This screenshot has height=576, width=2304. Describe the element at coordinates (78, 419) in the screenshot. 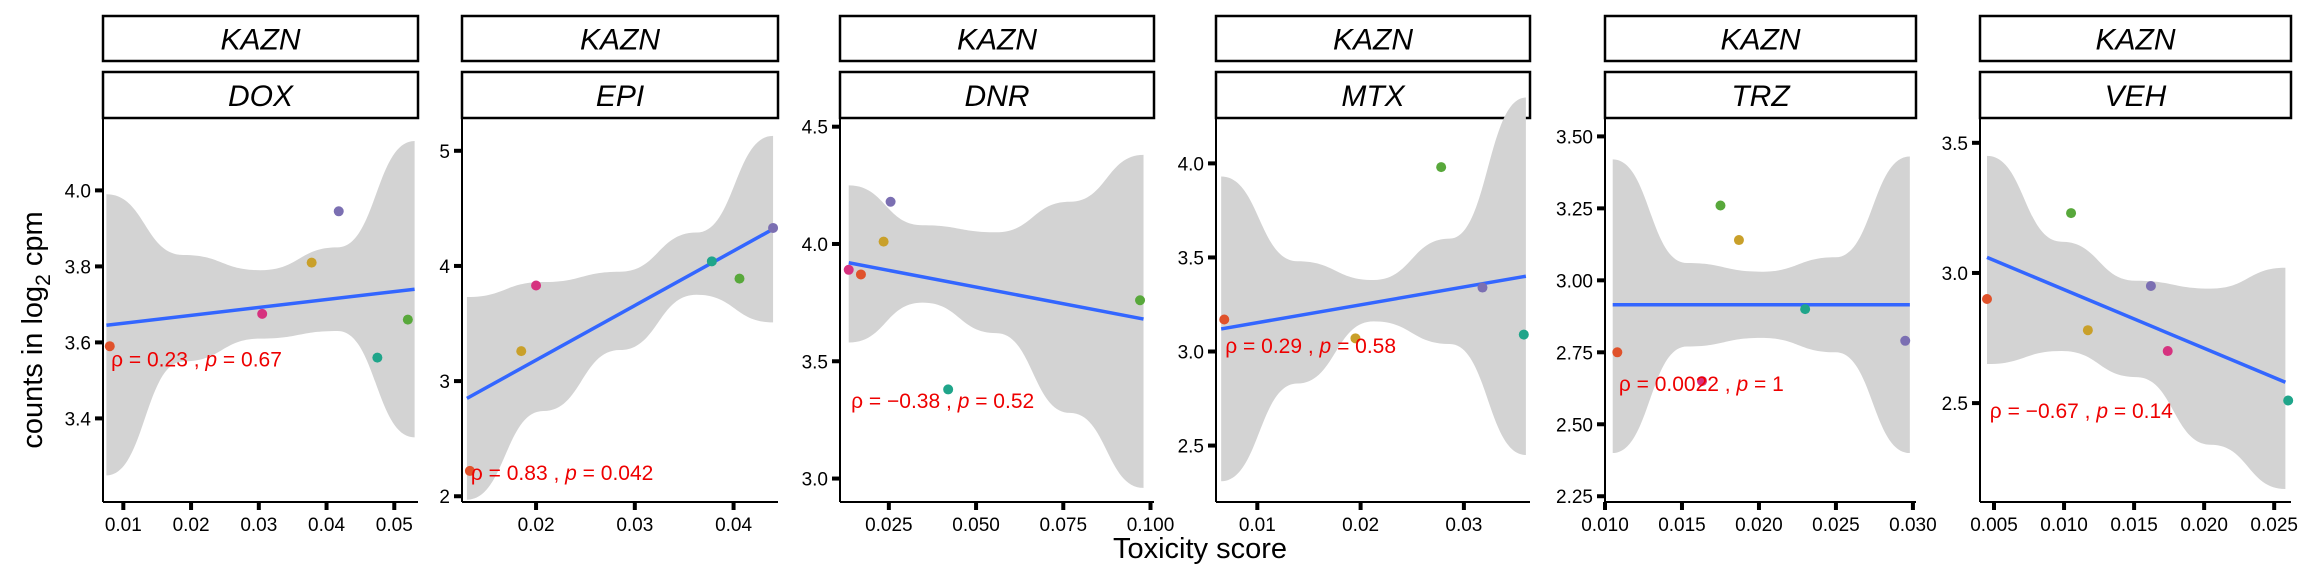

I see `y-tick-label: 3.4` at that location.